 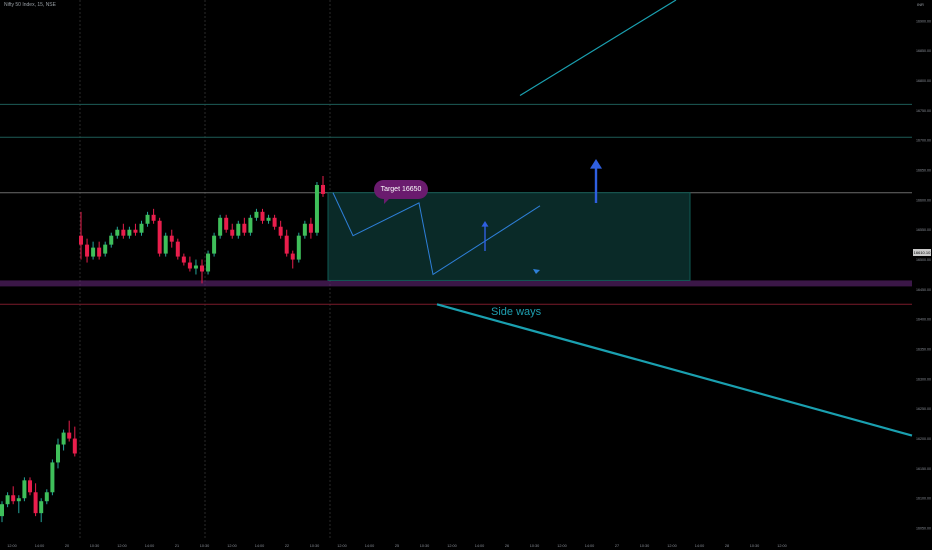 I want to click on side-ways-label: Side ways, so click(x=516, y=312).